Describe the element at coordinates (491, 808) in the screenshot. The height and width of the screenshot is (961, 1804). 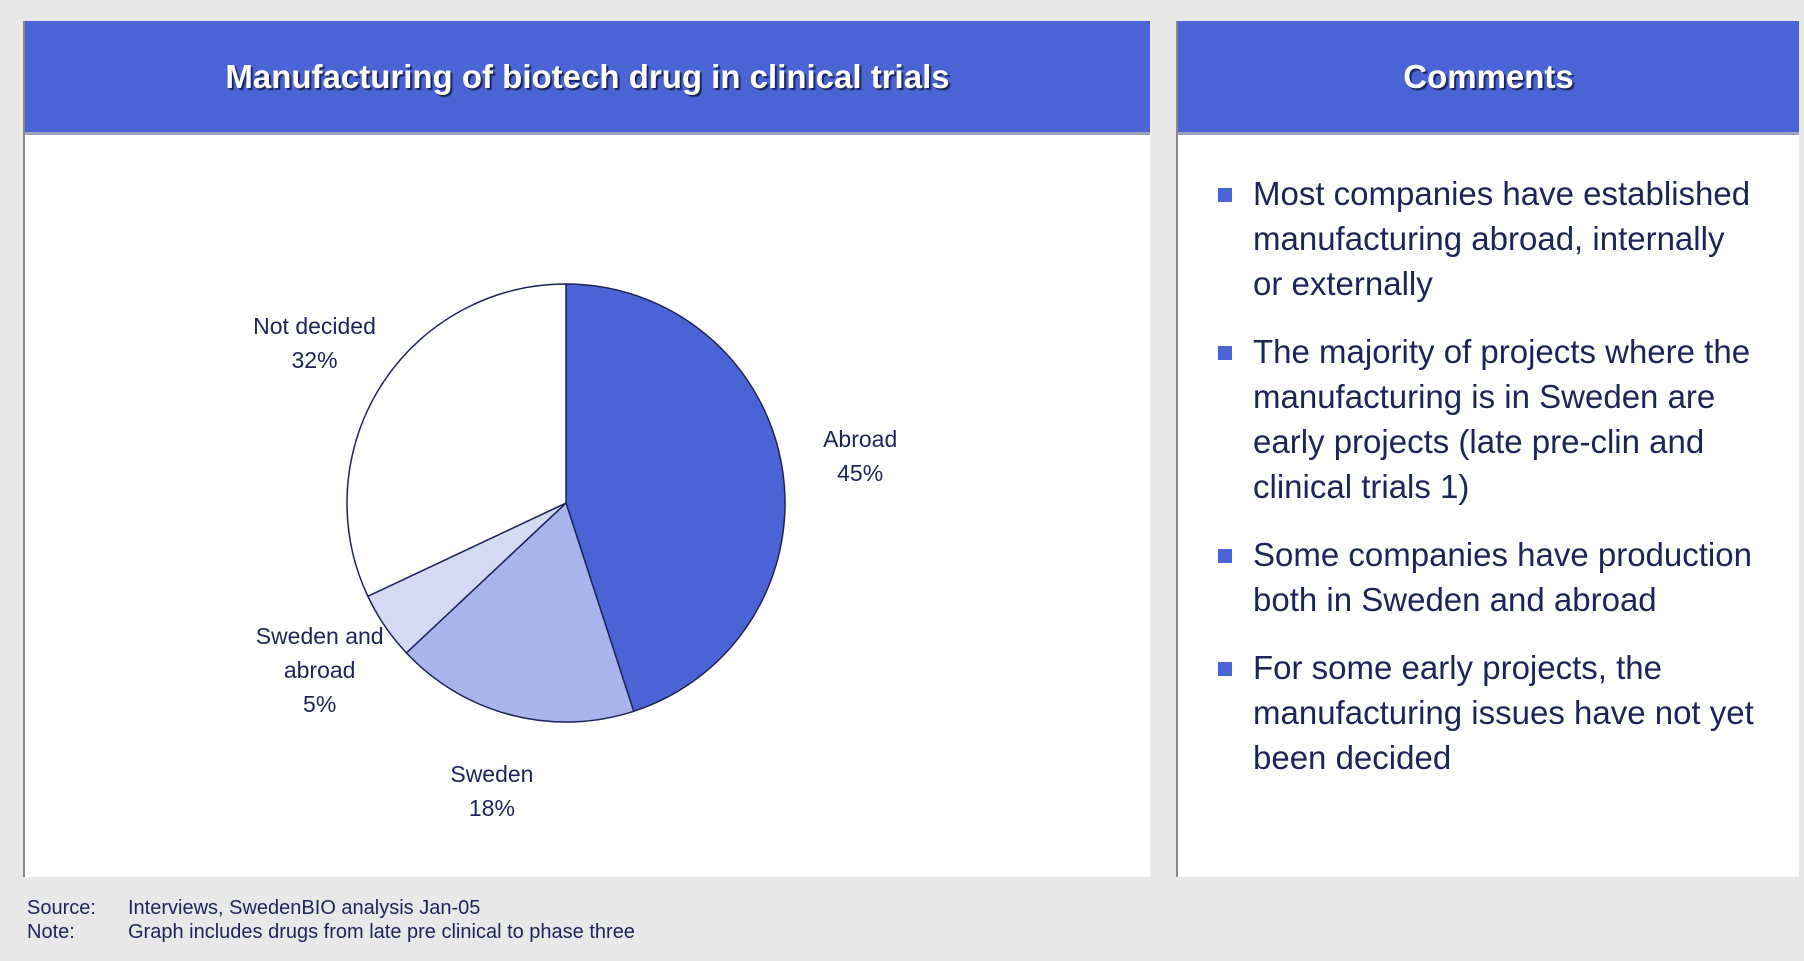
I see `slice-value: 18%` at that location.